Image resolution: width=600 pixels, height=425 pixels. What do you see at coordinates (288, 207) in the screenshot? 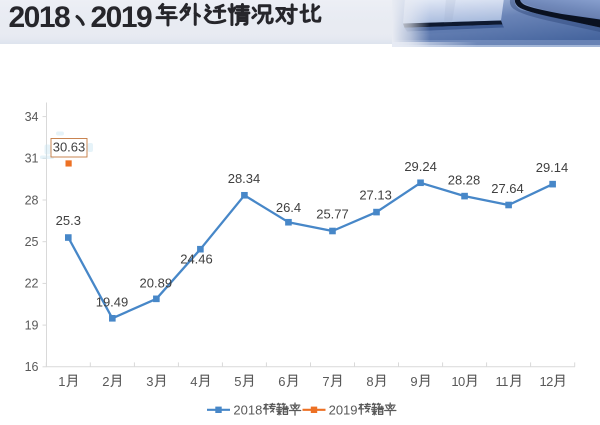
I see `svg-text: 26.4` at bounding box center [288, 207].